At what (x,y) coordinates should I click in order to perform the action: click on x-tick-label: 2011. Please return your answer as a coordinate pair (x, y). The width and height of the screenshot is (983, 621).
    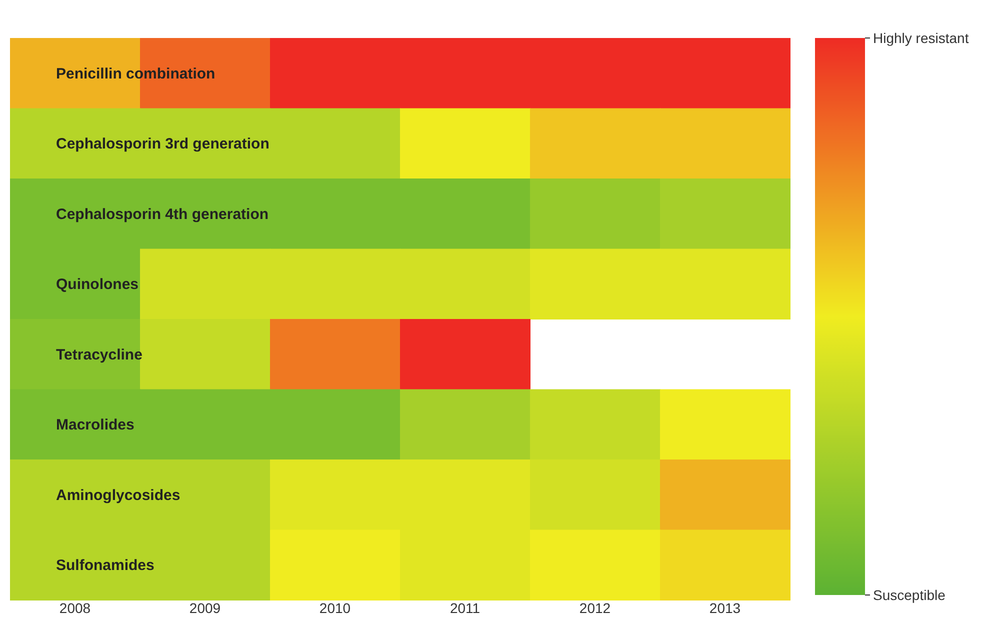
    Looking at the image, I should click on (465, 608).